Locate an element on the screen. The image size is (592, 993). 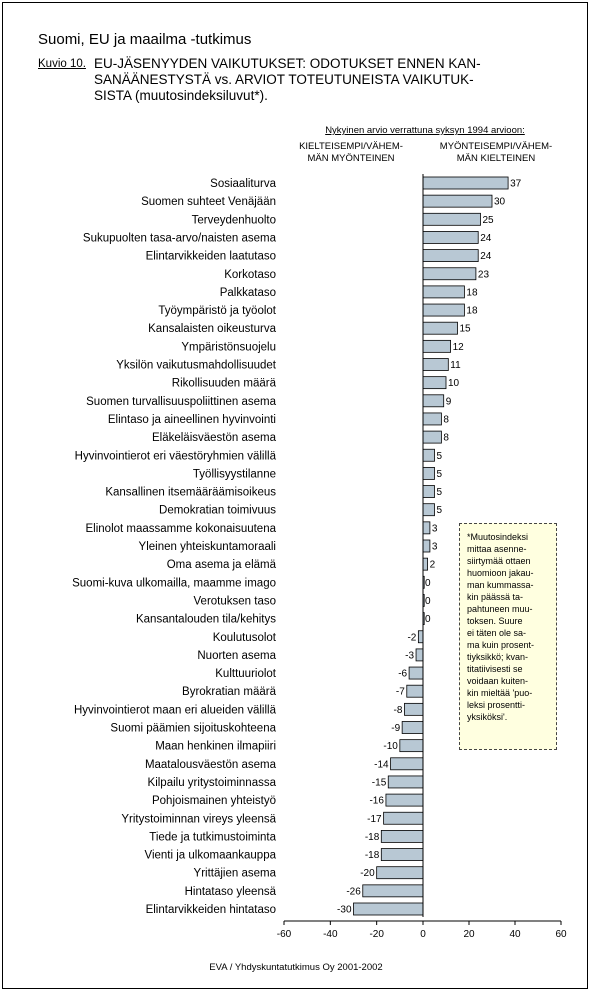
category-label: Verotuksen taso is located at coordinates (235, 601).